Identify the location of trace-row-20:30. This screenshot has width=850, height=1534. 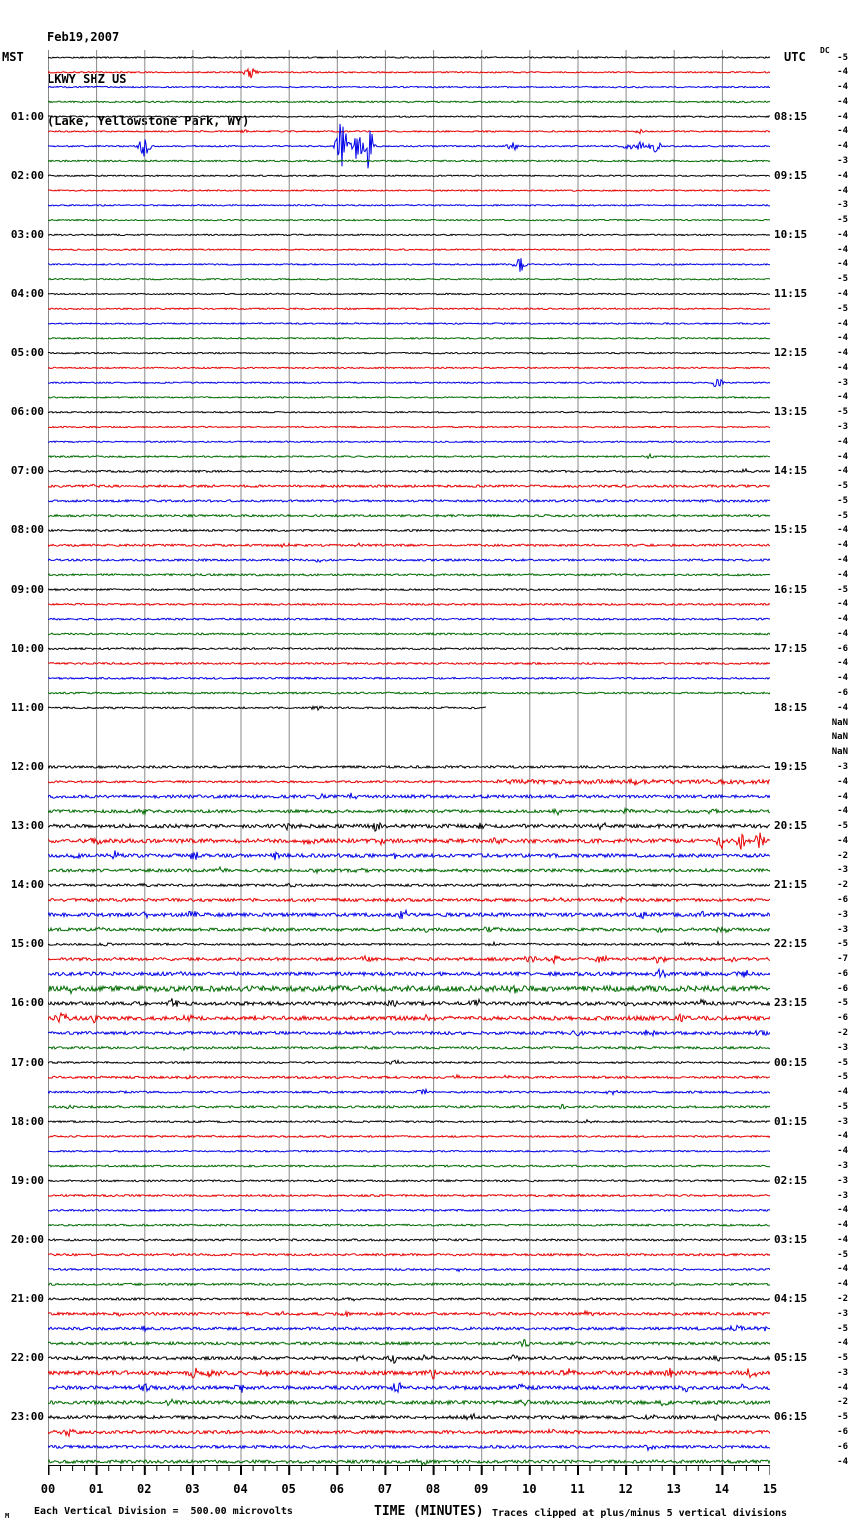
(409, 1270).